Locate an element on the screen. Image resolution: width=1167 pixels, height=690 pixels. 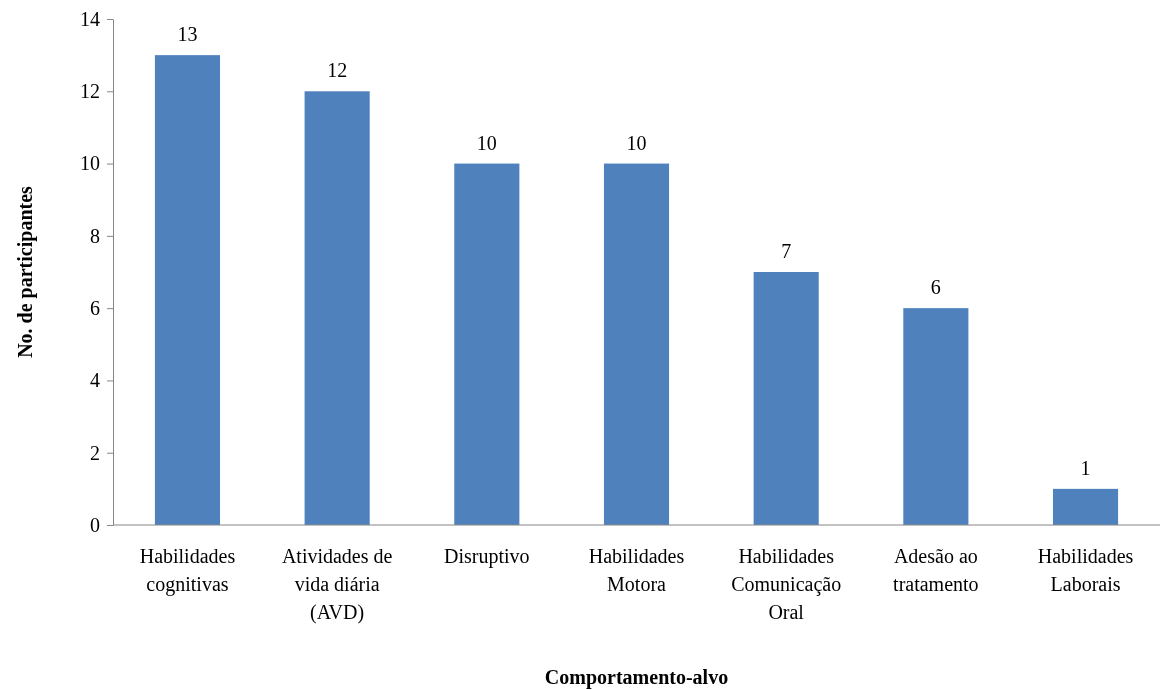
x-axis-title: Comportamento-alvo is located at coordinates (636, 677).